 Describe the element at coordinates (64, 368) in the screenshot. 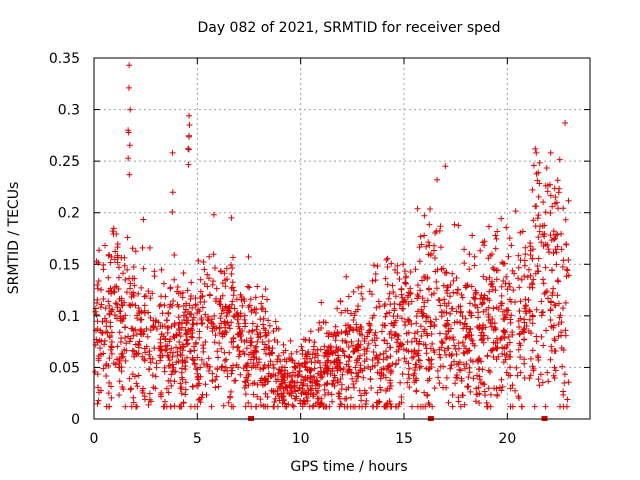

I see `y-tick-label: 0.05` at that location.